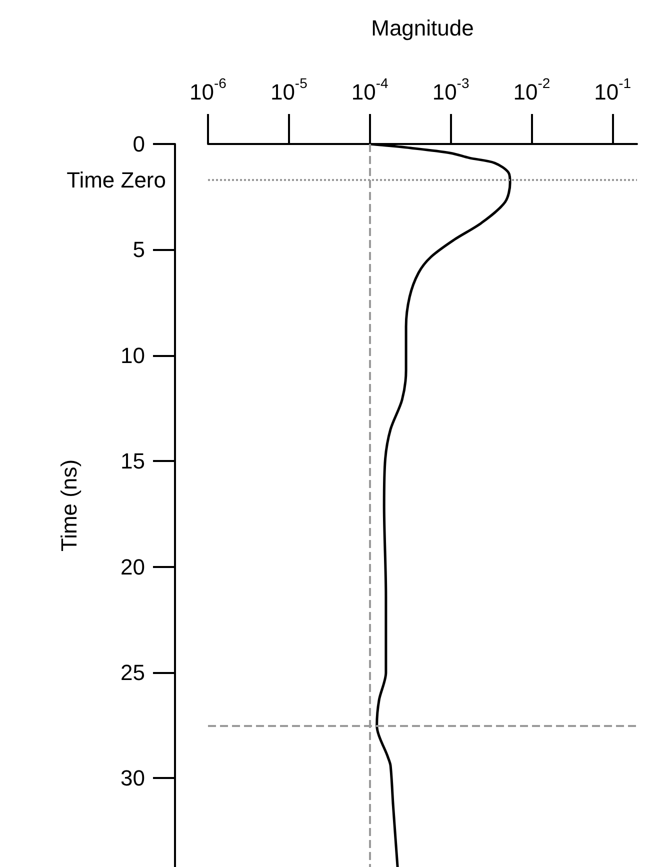 Image resolution: width=659 pixels, height=867 pixels. I want to click on ref-line-label: Time Zero, so click(116, 179).